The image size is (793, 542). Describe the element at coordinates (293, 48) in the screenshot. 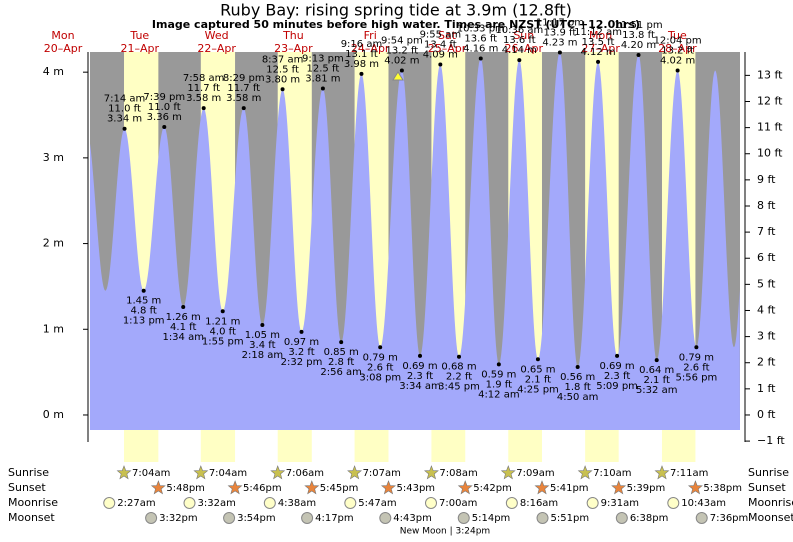

I see `day-date: 23–Apr` at that location.